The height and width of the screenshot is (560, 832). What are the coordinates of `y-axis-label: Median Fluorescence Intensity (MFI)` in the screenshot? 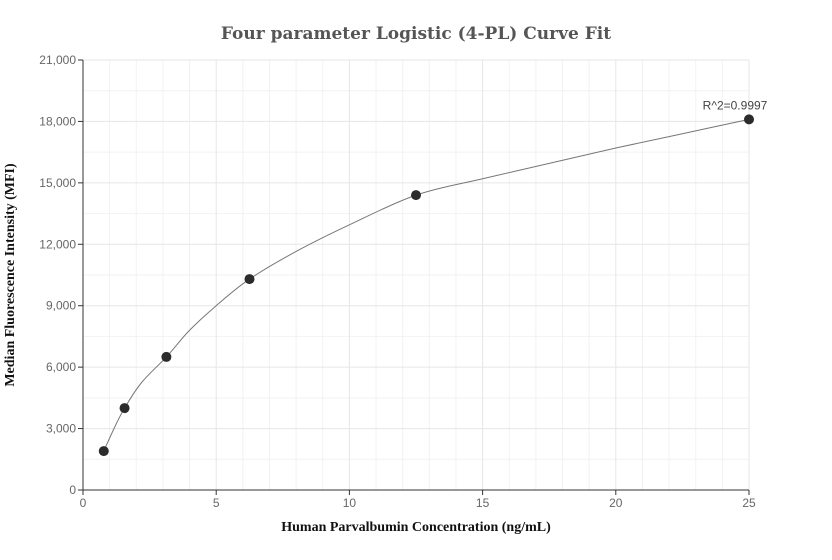 It's located at (10, 275).